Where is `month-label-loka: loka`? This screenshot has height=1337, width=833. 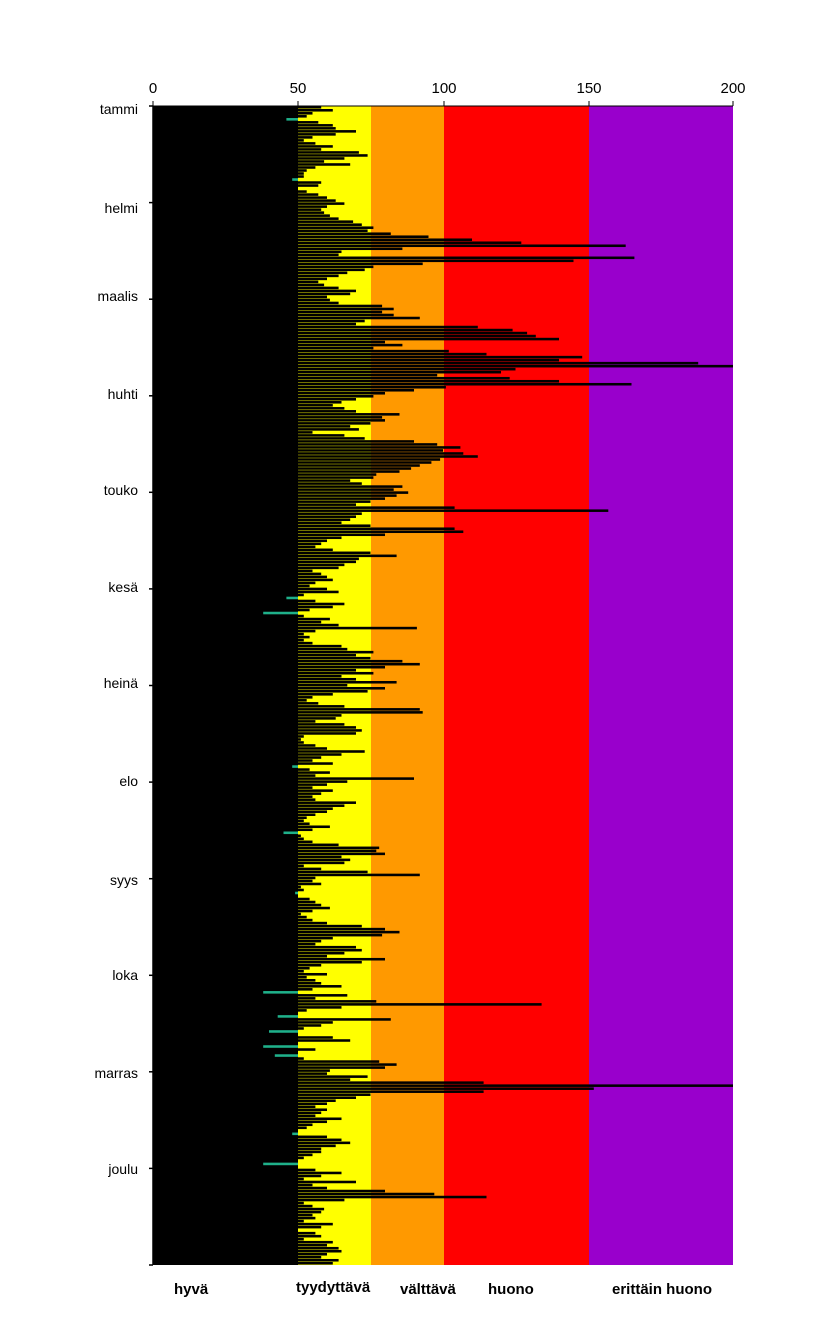 month-label-loka: loka is located at coordinates (125, 975).